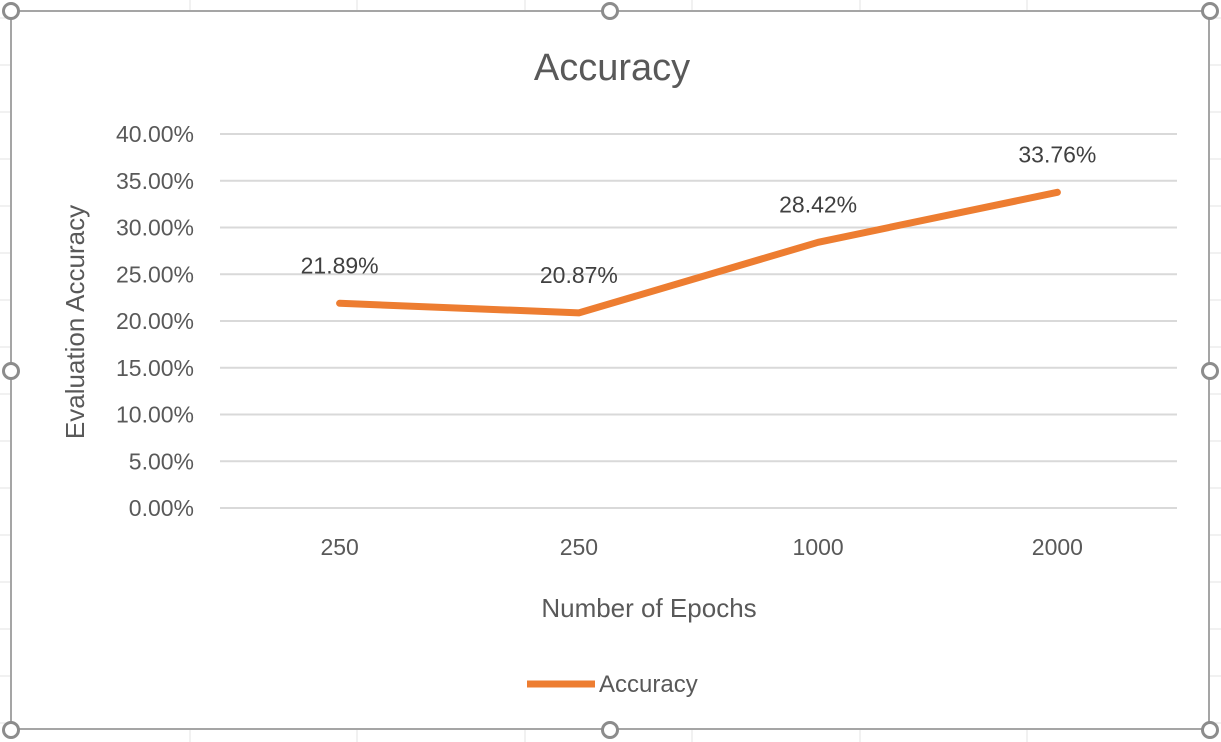  I want to click on resize-handle-middle-right, so click(1210, 371).